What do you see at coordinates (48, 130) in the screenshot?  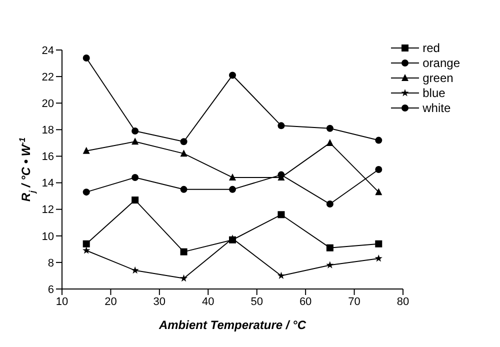 I see `y-tick-label: 18` at bounding box center [48, 130].